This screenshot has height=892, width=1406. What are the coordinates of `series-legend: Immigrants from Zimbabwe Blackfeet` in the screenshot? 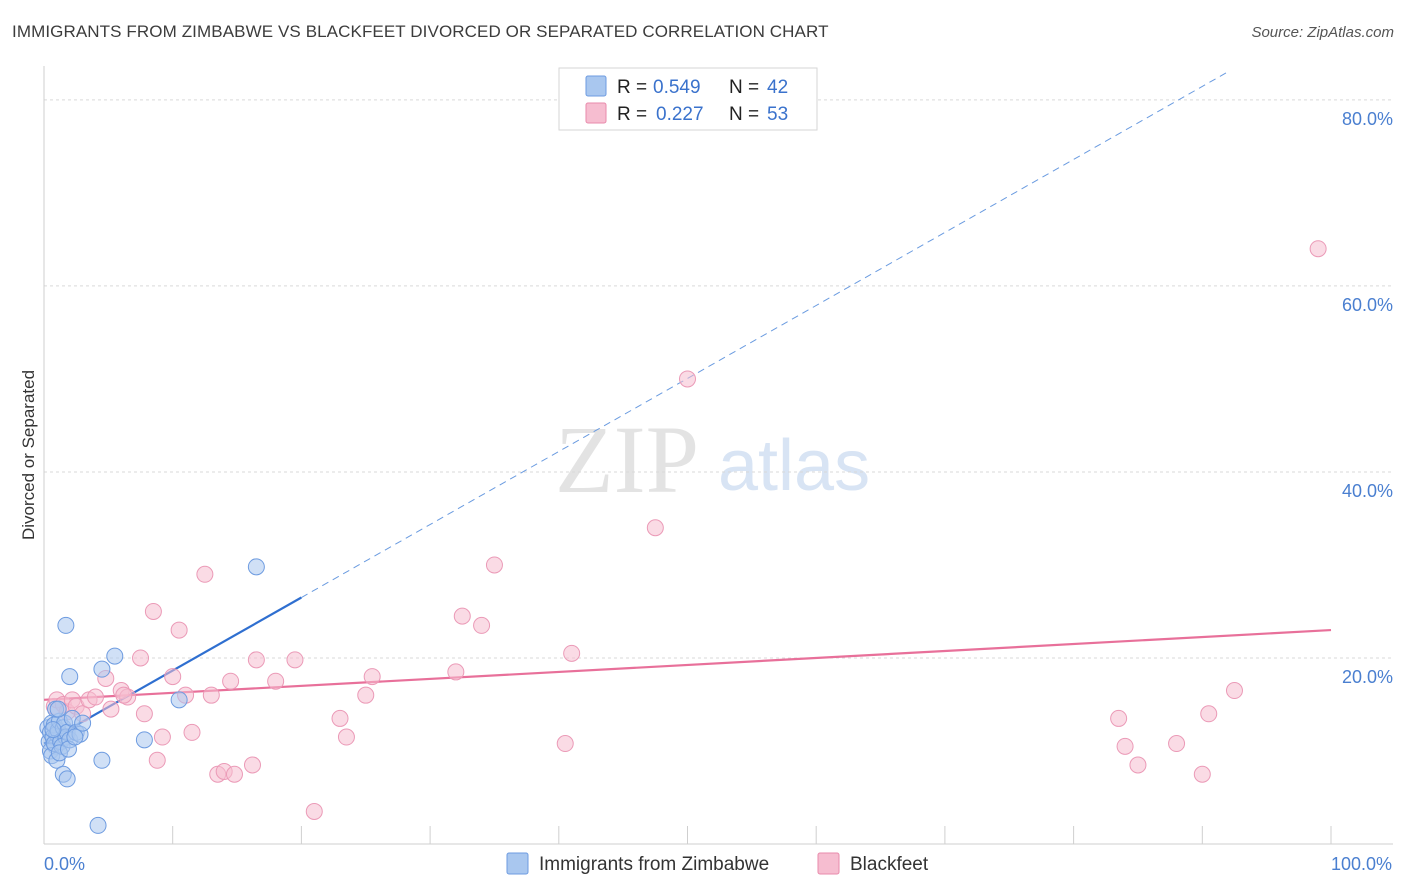 It's located at (717, 863).